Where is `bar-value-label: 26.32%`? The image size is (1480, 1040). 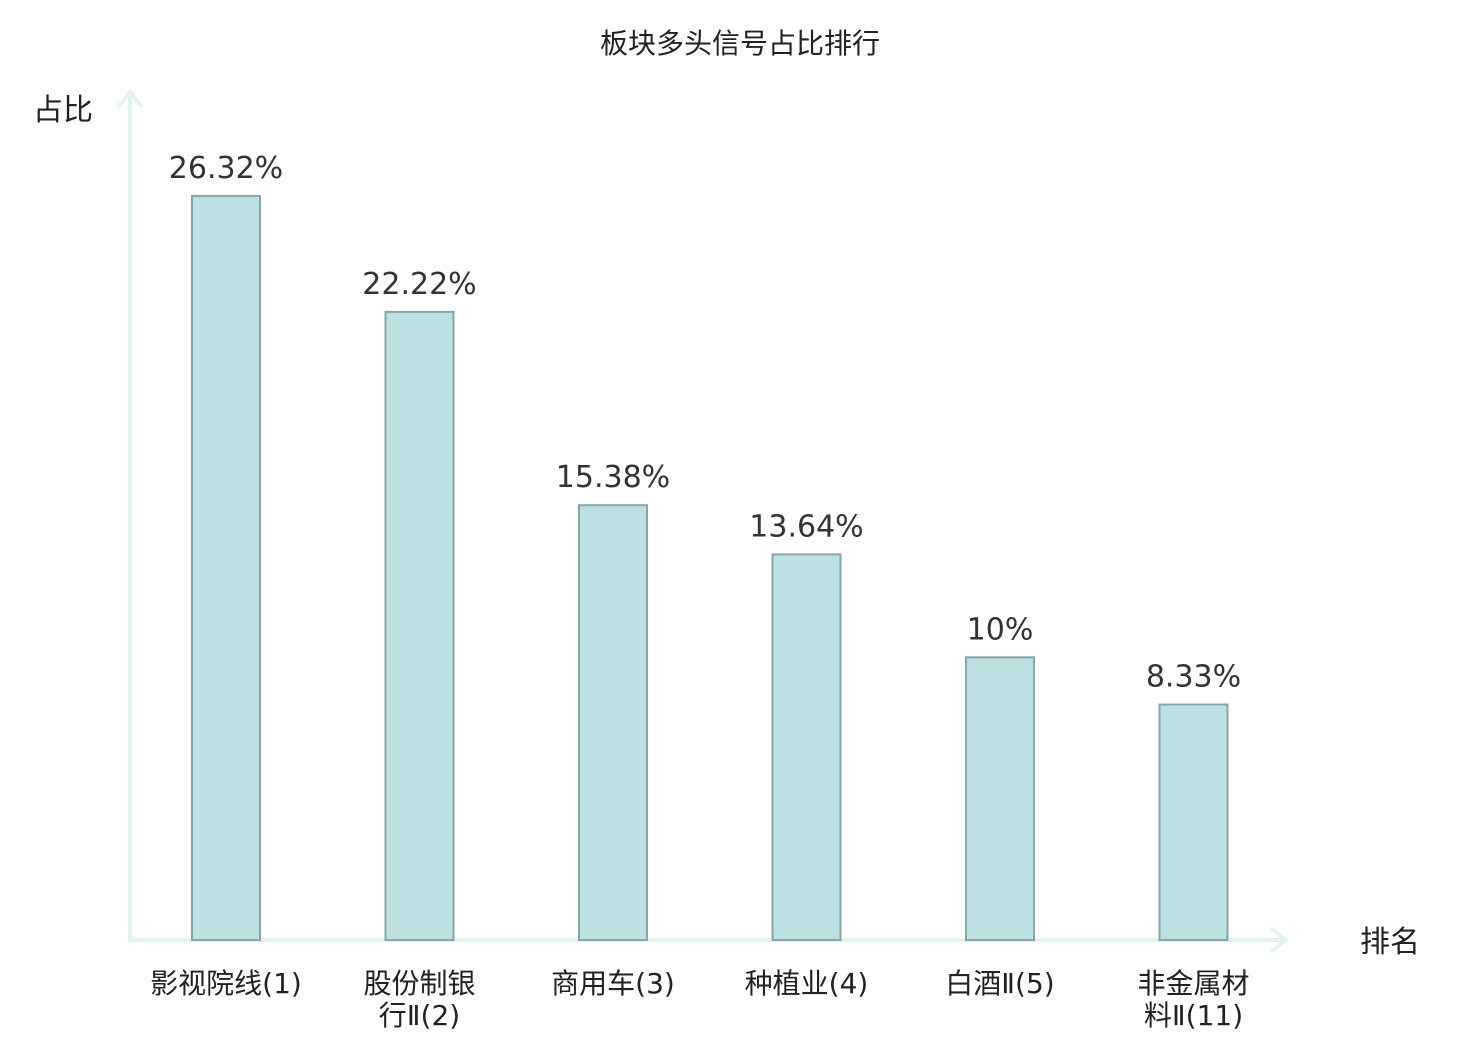
bar-value-label: 26.32% is located at coordinates (226, 168).